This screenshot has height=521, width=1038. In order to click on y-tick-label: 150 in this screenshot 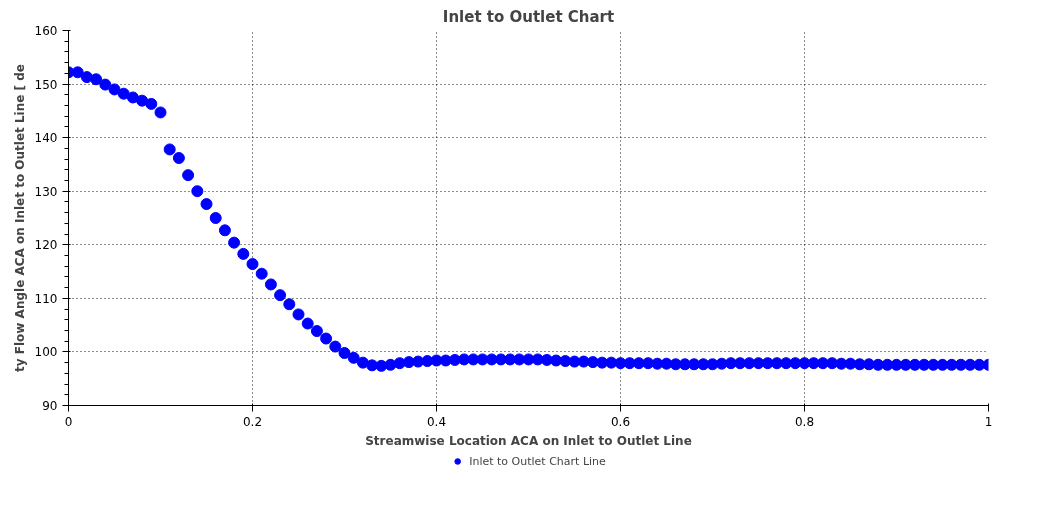, I will do `click(46, 84)`.